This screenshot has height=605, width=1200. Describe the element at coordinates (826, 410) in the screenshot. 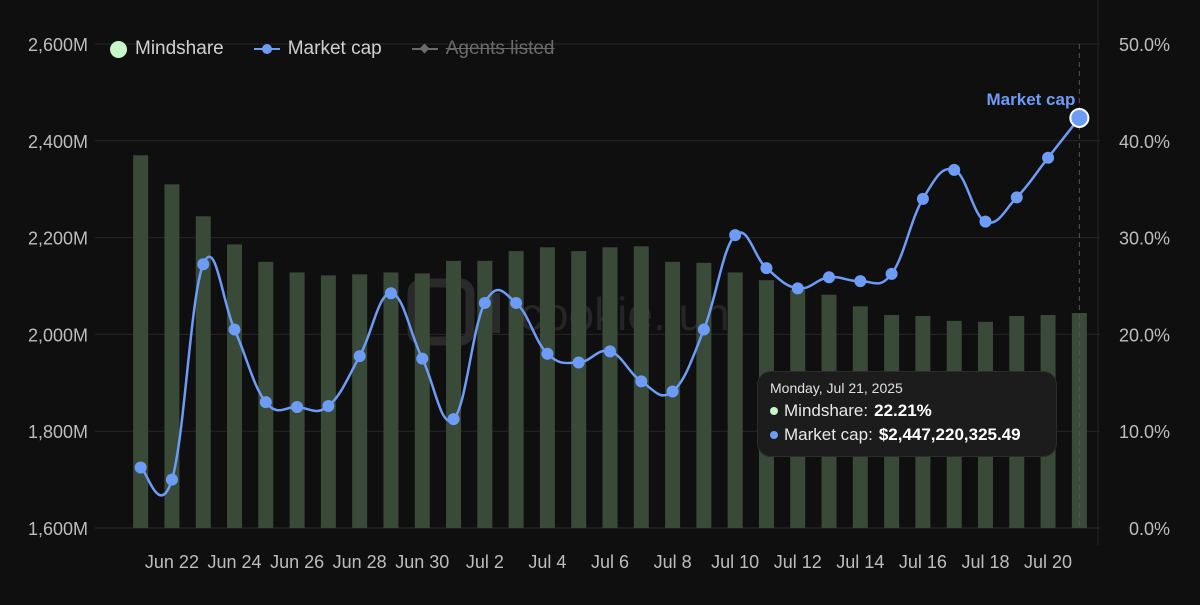

I see `tooltip-mindshare-label: Mindshare:` at that location.